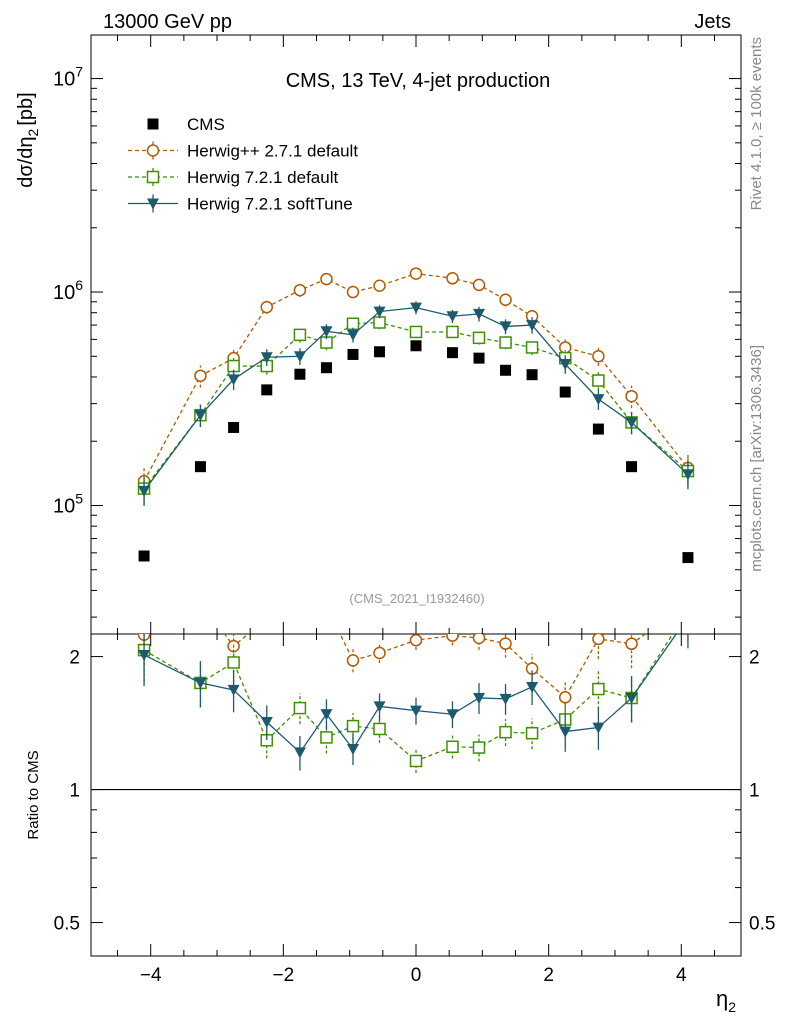 This screenshot has height=1024, width=786. Describe the element at coordinates (416, 975) in the screenshot. I see `x-tick-label: 0` at that location.